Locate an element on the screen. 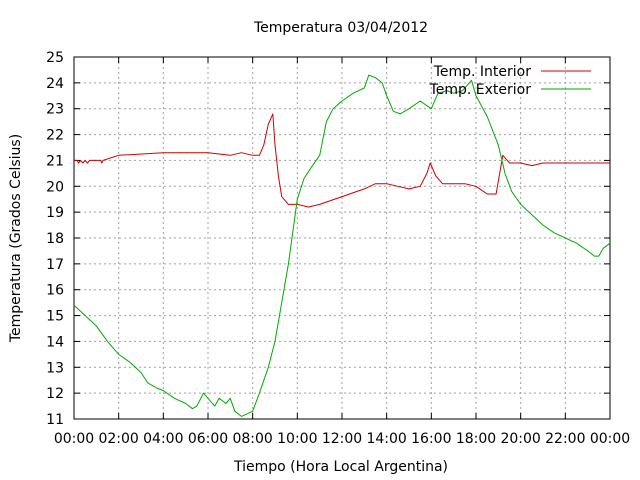 The width and height of the screenshot is (640, 480). y-tick-label: 22 is located at coordinates (55, 136).